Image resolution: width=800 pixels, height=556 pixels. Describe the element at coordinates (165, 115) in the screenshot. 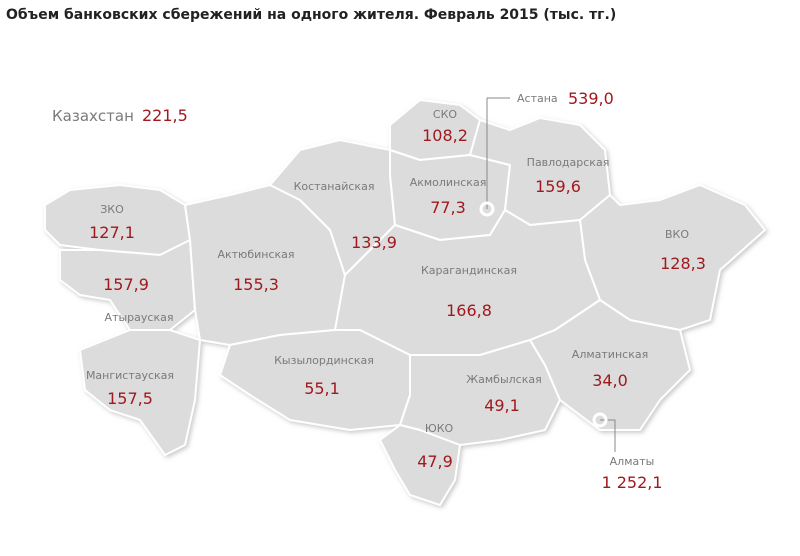

I see `country-value: 221,5` at that location.